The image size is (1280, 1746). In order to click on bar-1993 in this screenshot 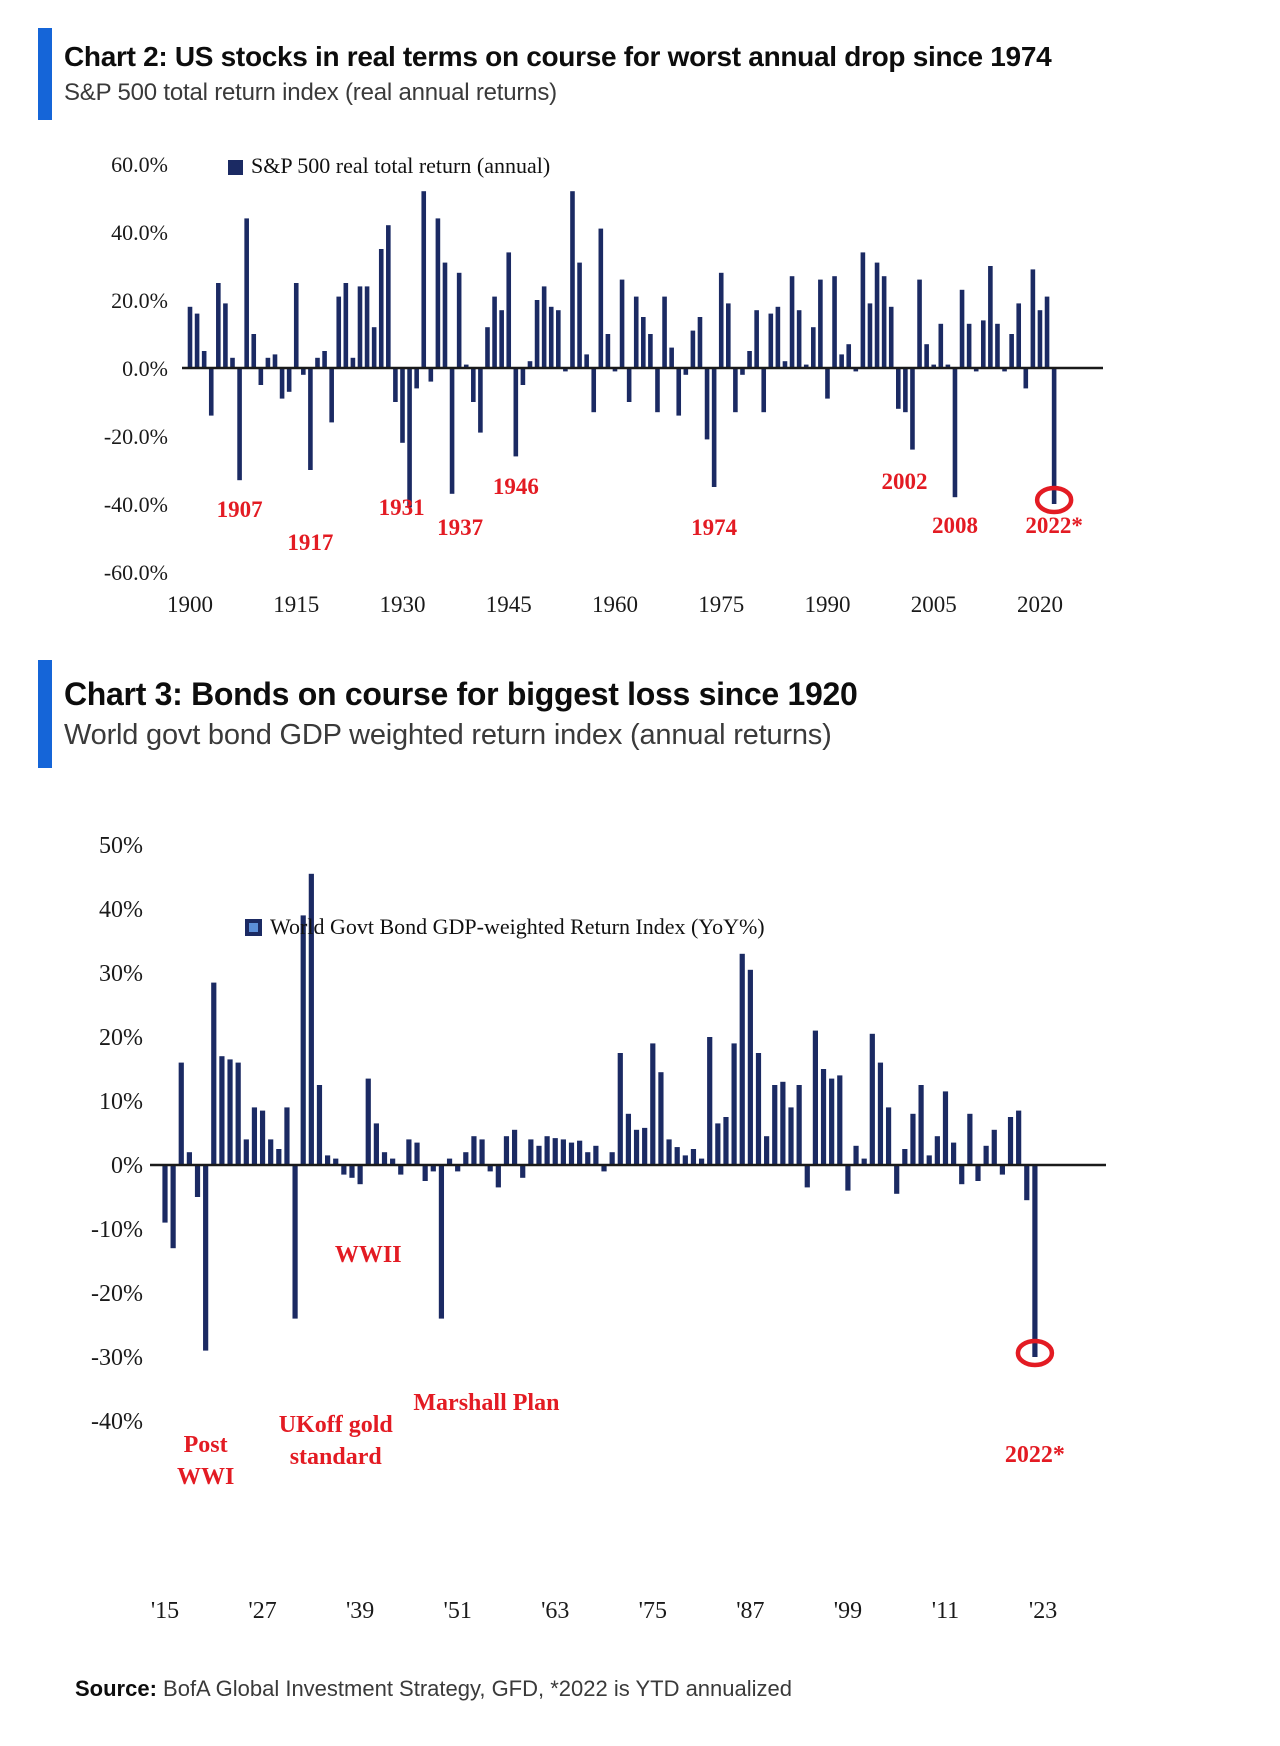, I will do `click(799, 1125)`.